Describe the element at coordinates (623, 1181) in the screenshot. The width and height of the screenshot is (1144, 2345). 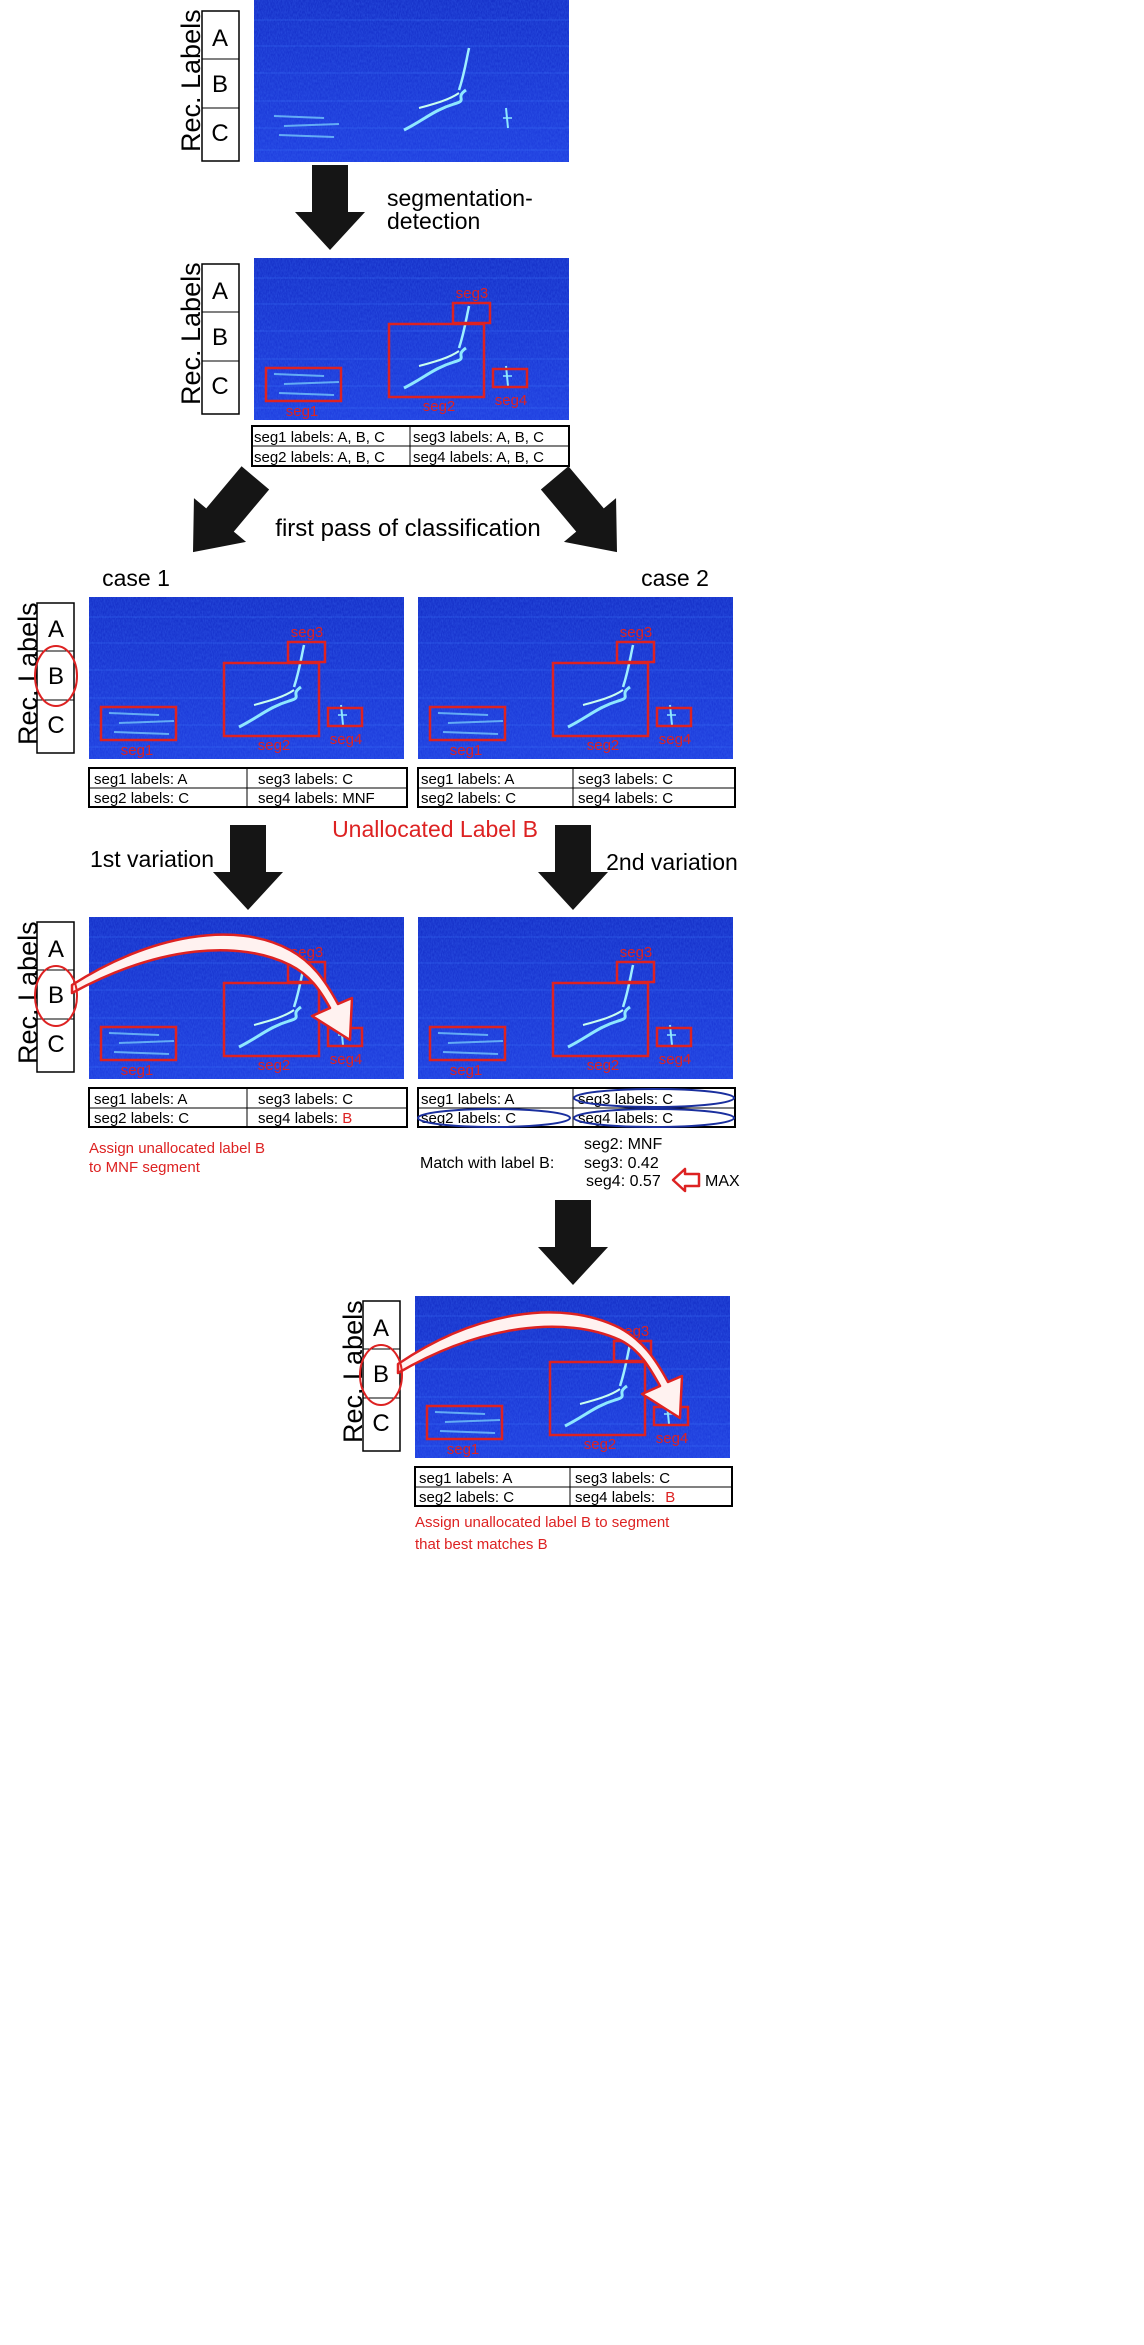
I see `match-seg4: seg4: 0.57` at that location.